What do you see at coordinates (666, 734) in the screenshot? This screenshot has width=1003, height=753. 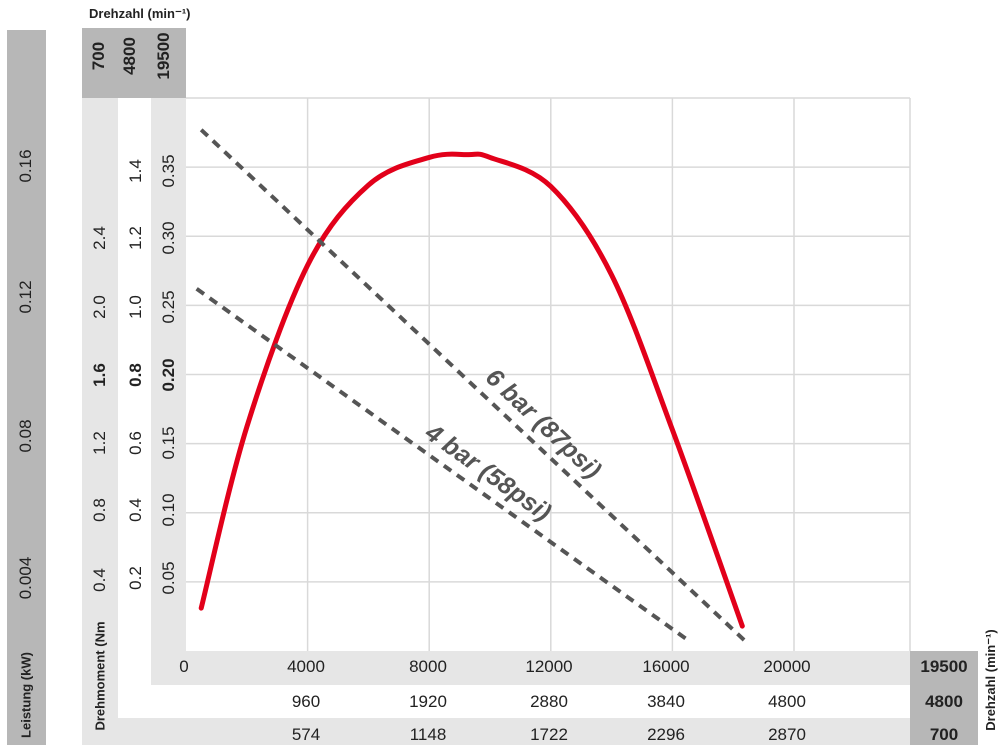 I see `speed-700-tick-2296: 2296` at bounding box center [666, 734].